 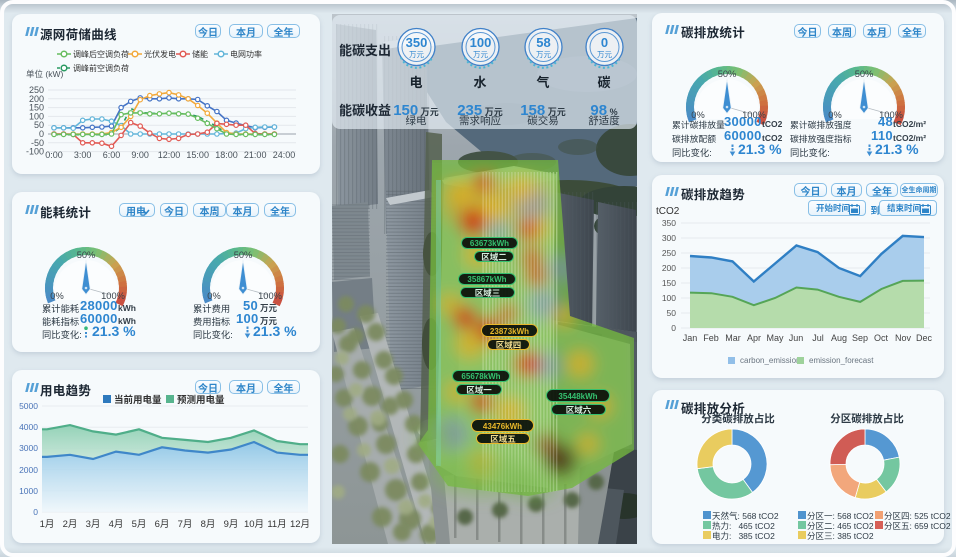 What do you see at coordinates (226, 154) in the screenshot?
I see `svg-text: 18:00` at bounding box center [226, 154].